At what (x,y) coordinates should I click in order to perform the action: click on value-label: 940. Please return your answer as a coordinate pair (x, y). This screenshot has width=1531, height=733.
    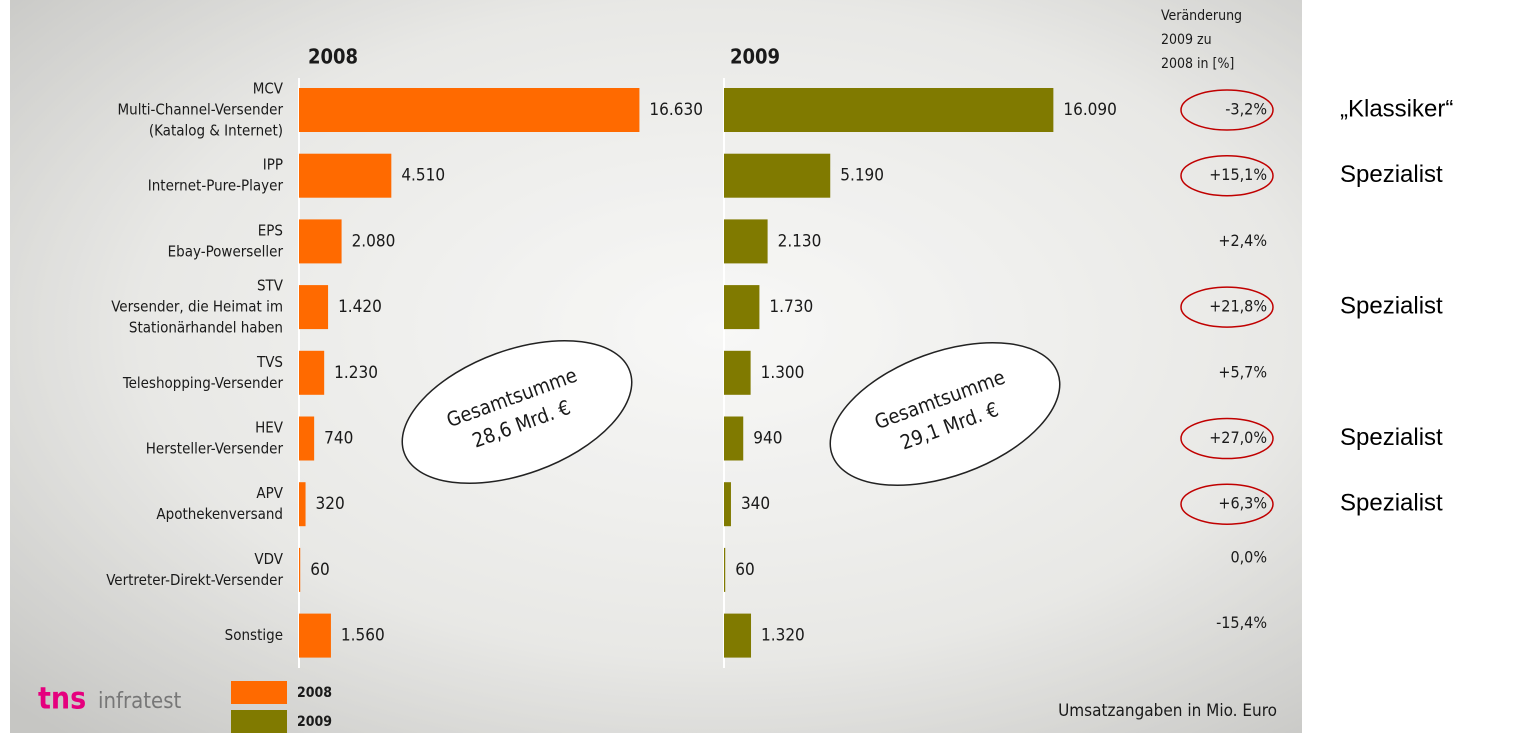
    Looking at the image, I should click on (767, 439).